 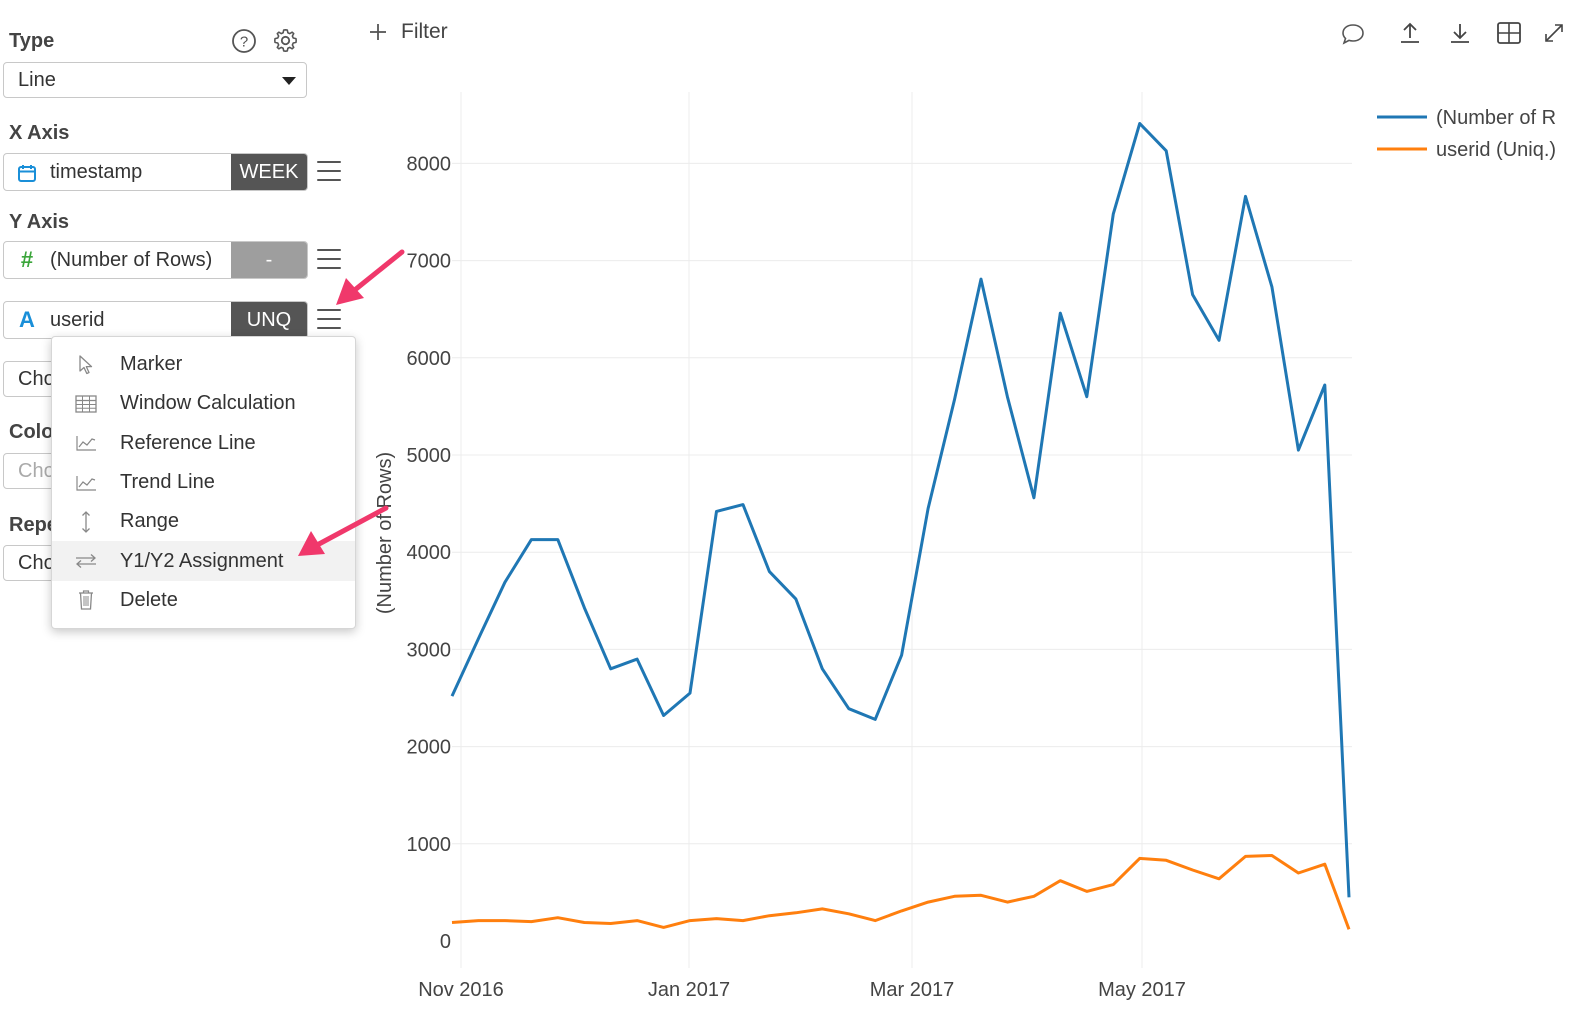 I want to click on y-tick-label: 8000, so click(x=429, y=164).